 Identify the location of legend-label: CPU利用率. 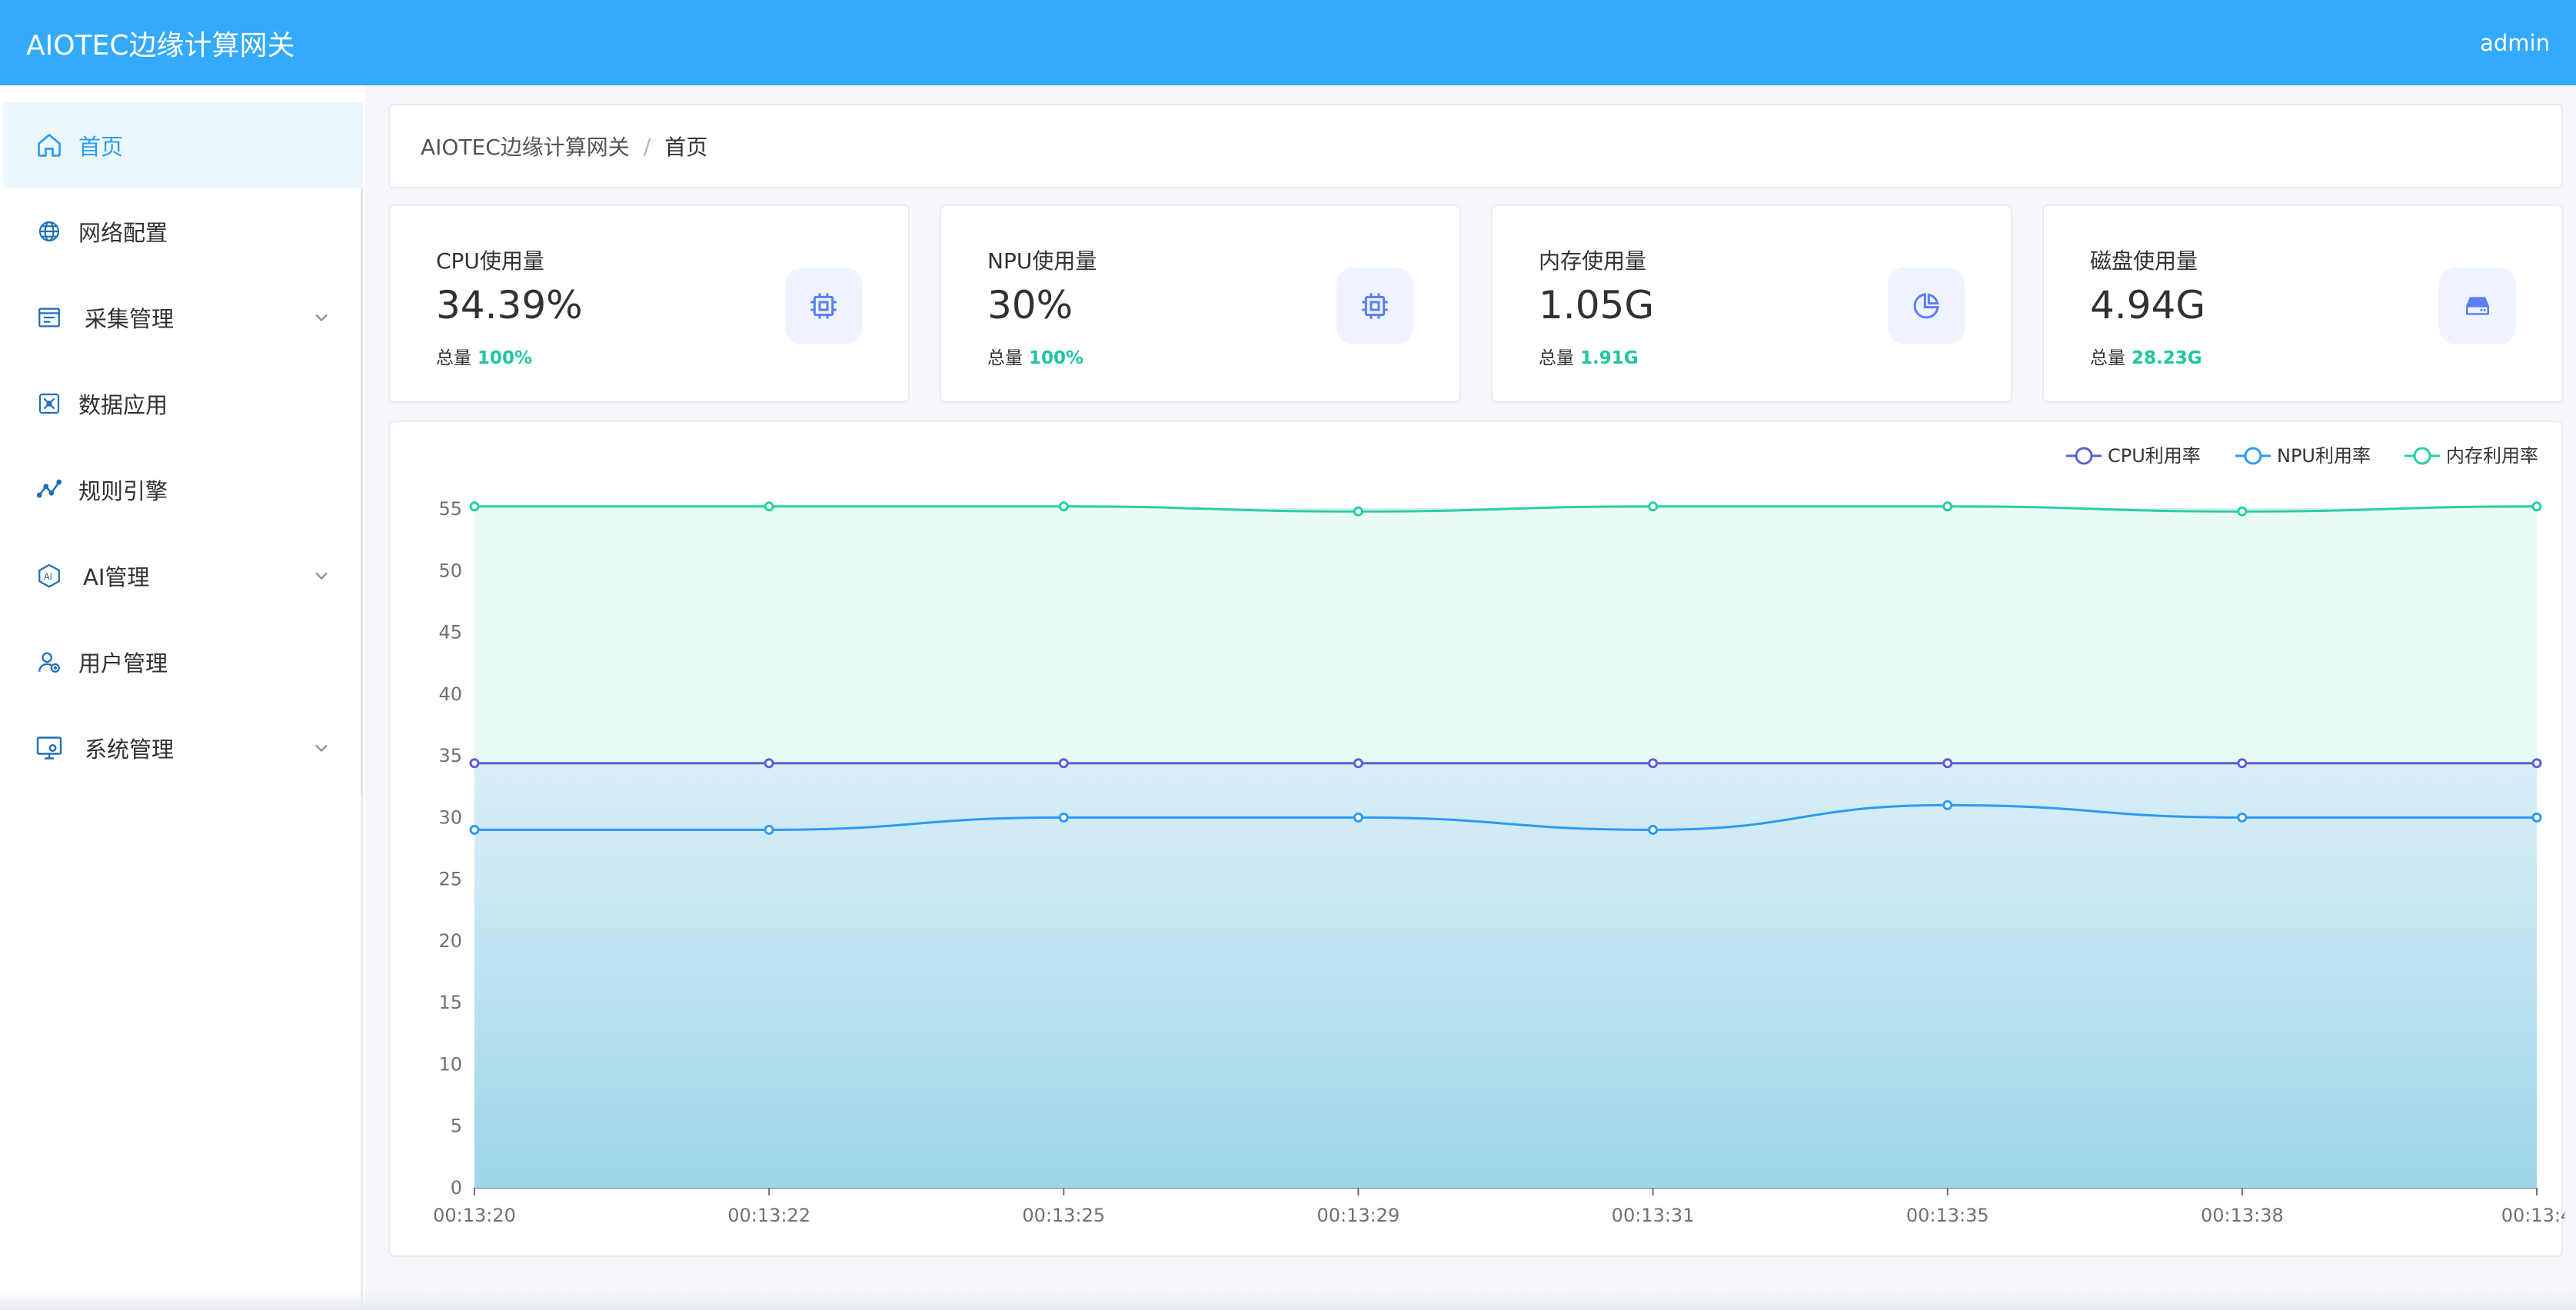
(2154, 456).